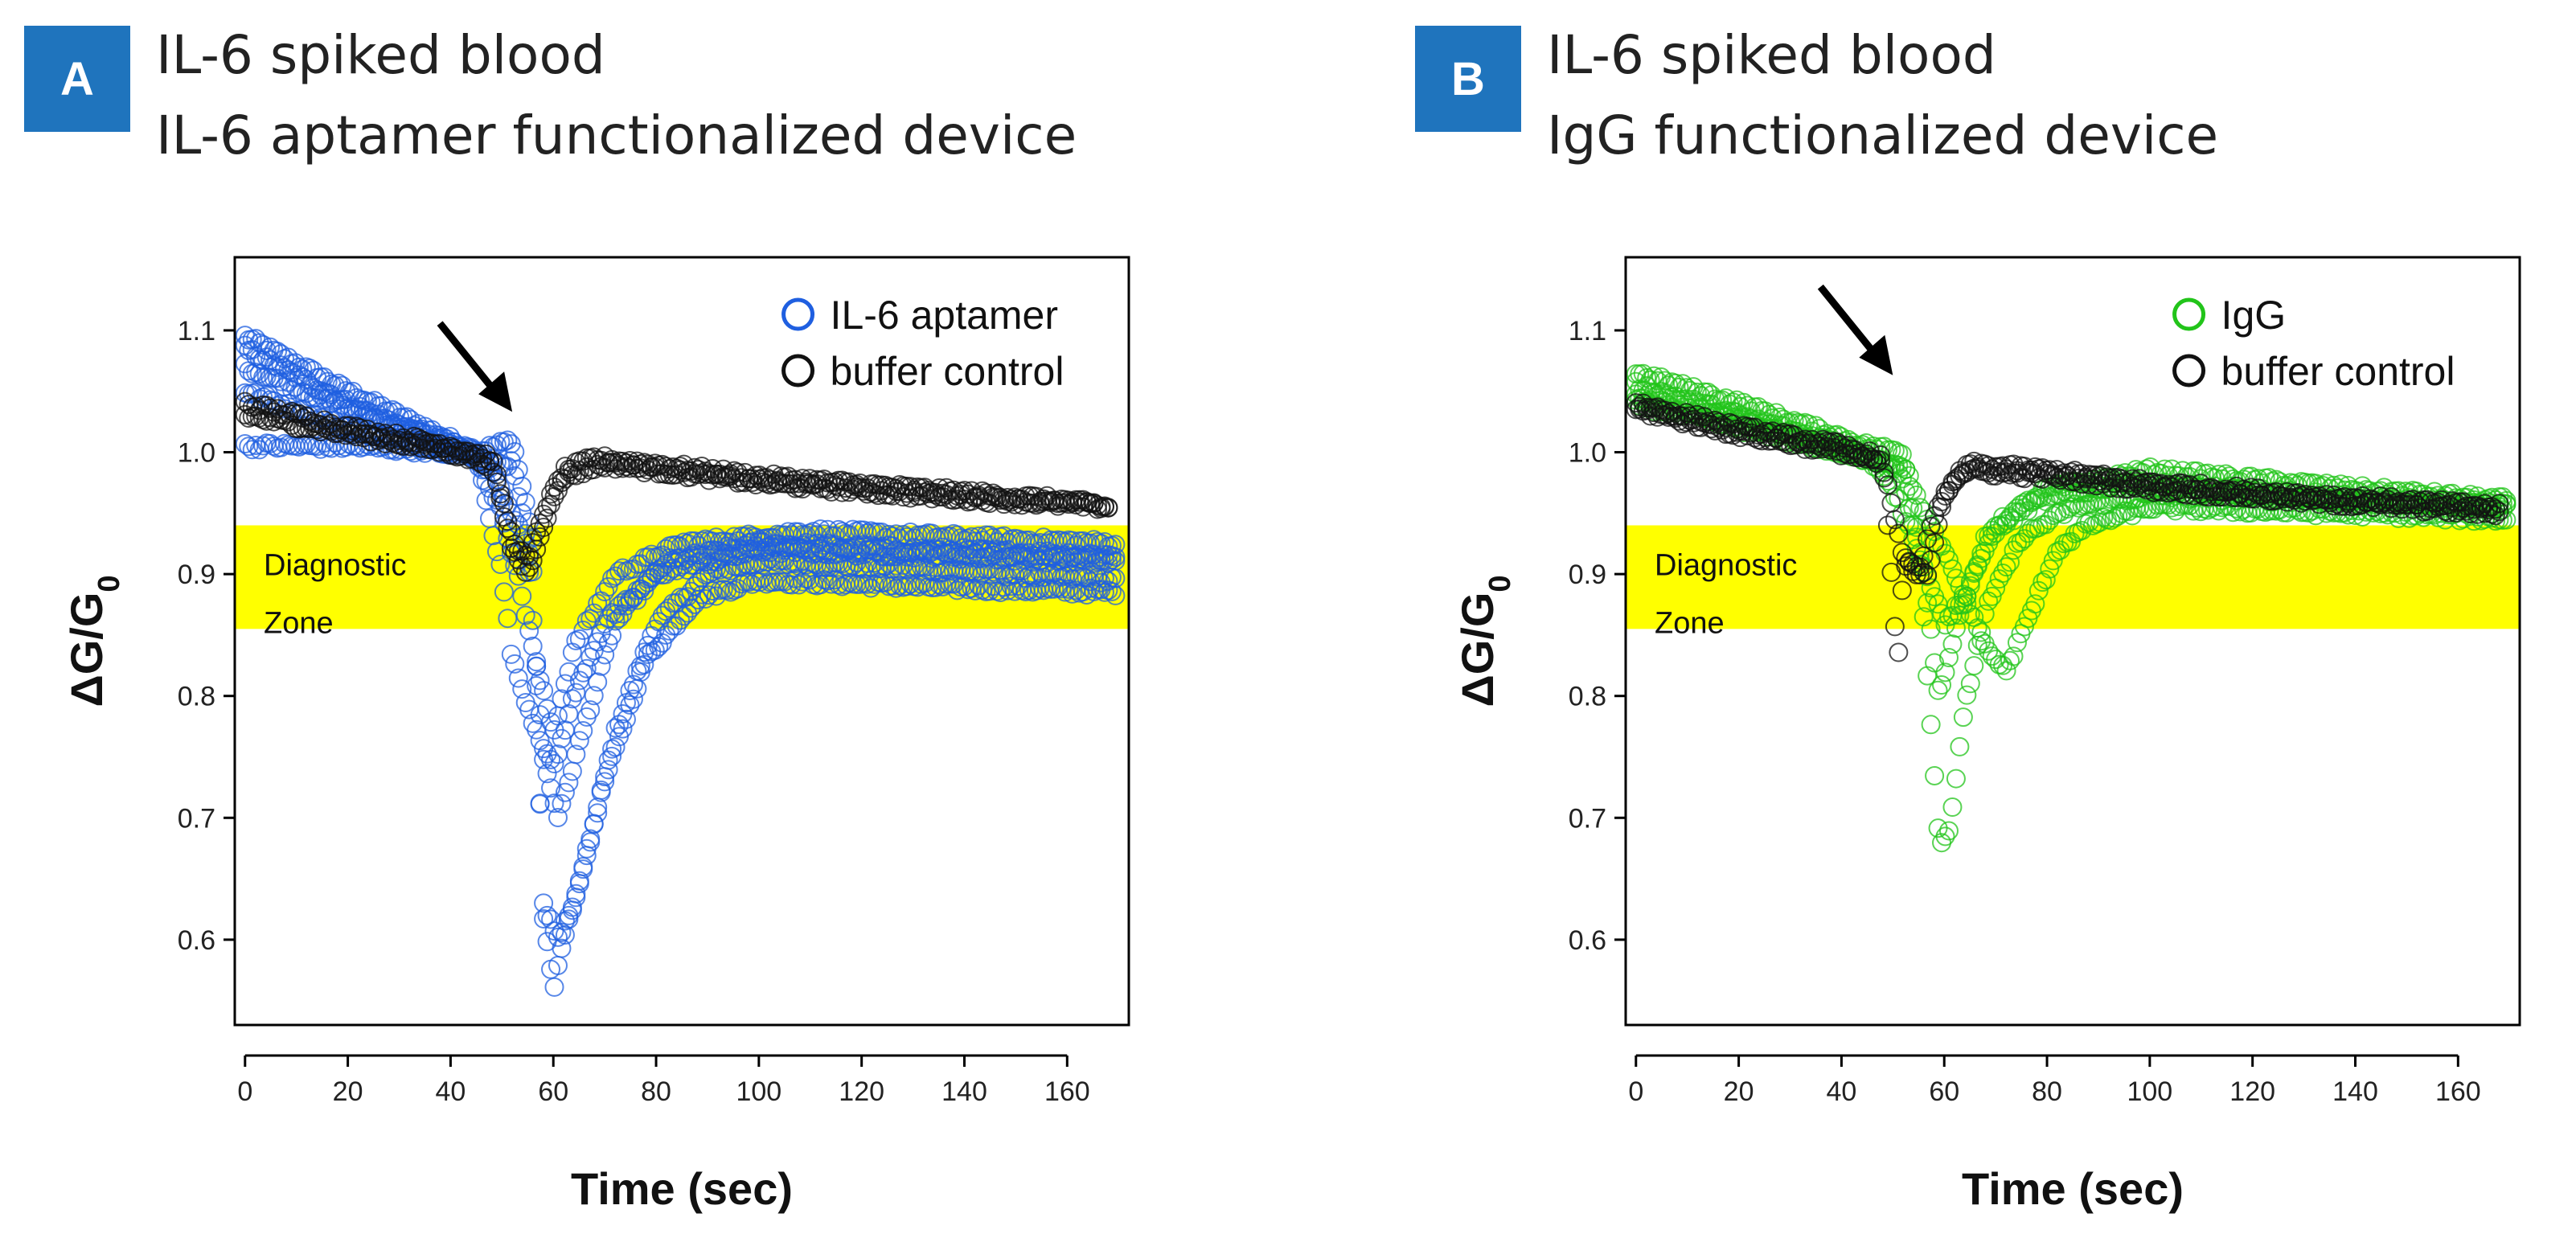 The width and height of the screenshot is (2576, 1234). I want to click on x-tick-label: 140, so click(964, 1091).